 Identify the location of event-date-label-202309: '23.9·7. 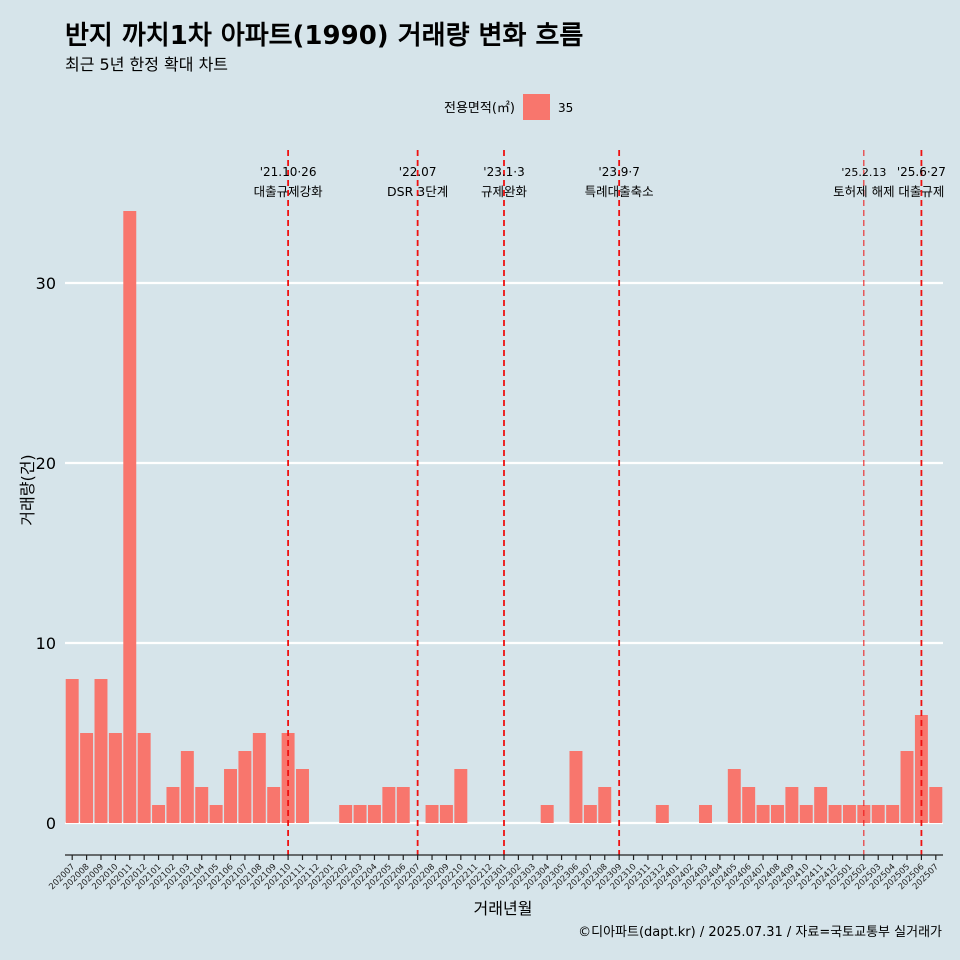
(618, 172).